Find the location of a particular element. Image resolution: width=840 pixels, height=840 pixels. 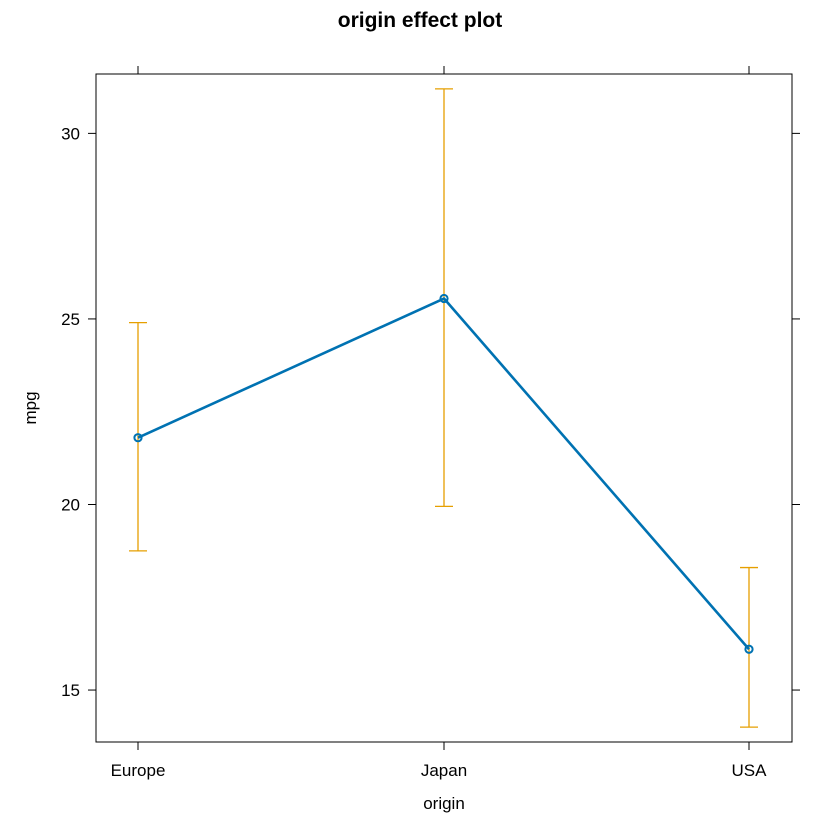

x-axis-label: origin is located at coordinates (444, 803).